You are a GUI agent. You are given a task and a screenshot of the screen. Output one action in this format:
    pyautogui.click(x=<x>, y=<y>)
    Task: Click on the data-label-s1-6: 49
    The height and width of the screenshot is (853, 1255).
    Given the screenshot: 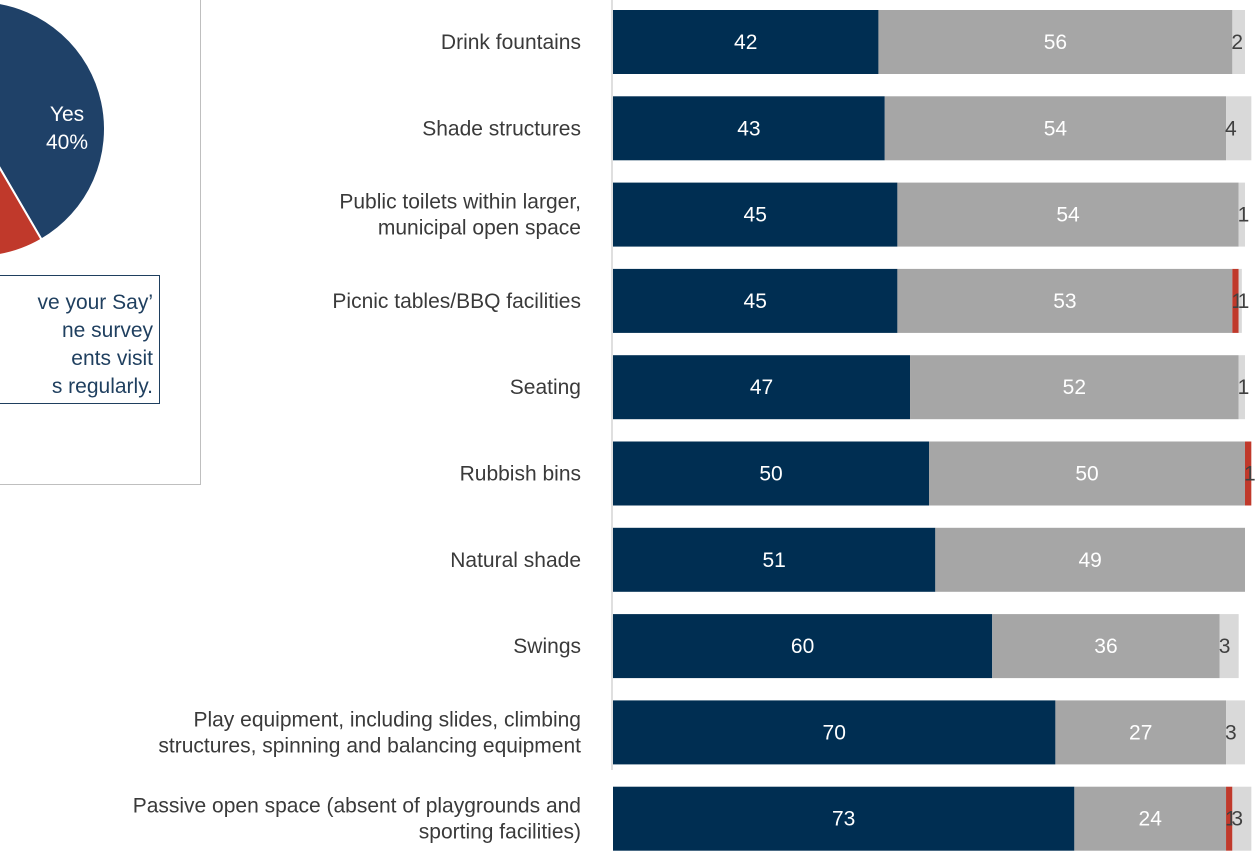 What is the action you would take?
    pyautogui.click(x=1089, y=560)
    